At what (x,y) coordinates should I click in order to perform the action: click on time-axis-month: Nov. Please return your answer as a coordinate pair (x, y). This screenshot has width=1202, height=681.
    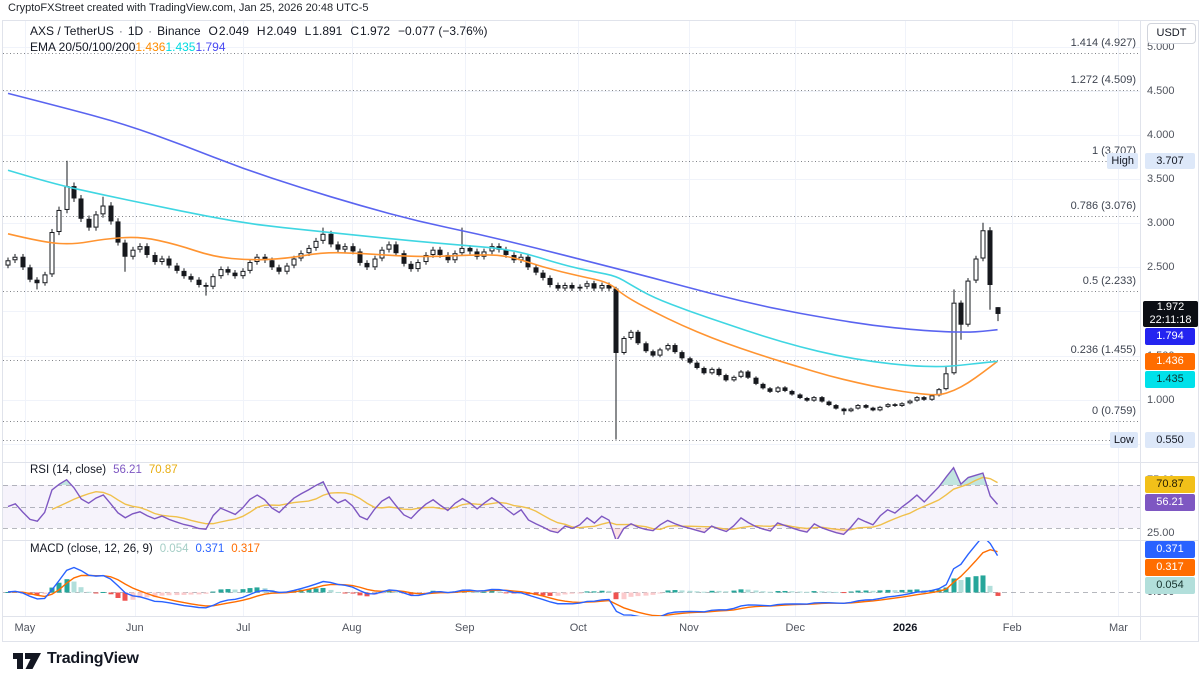
    Looking at the image, I should click on (689, 628).